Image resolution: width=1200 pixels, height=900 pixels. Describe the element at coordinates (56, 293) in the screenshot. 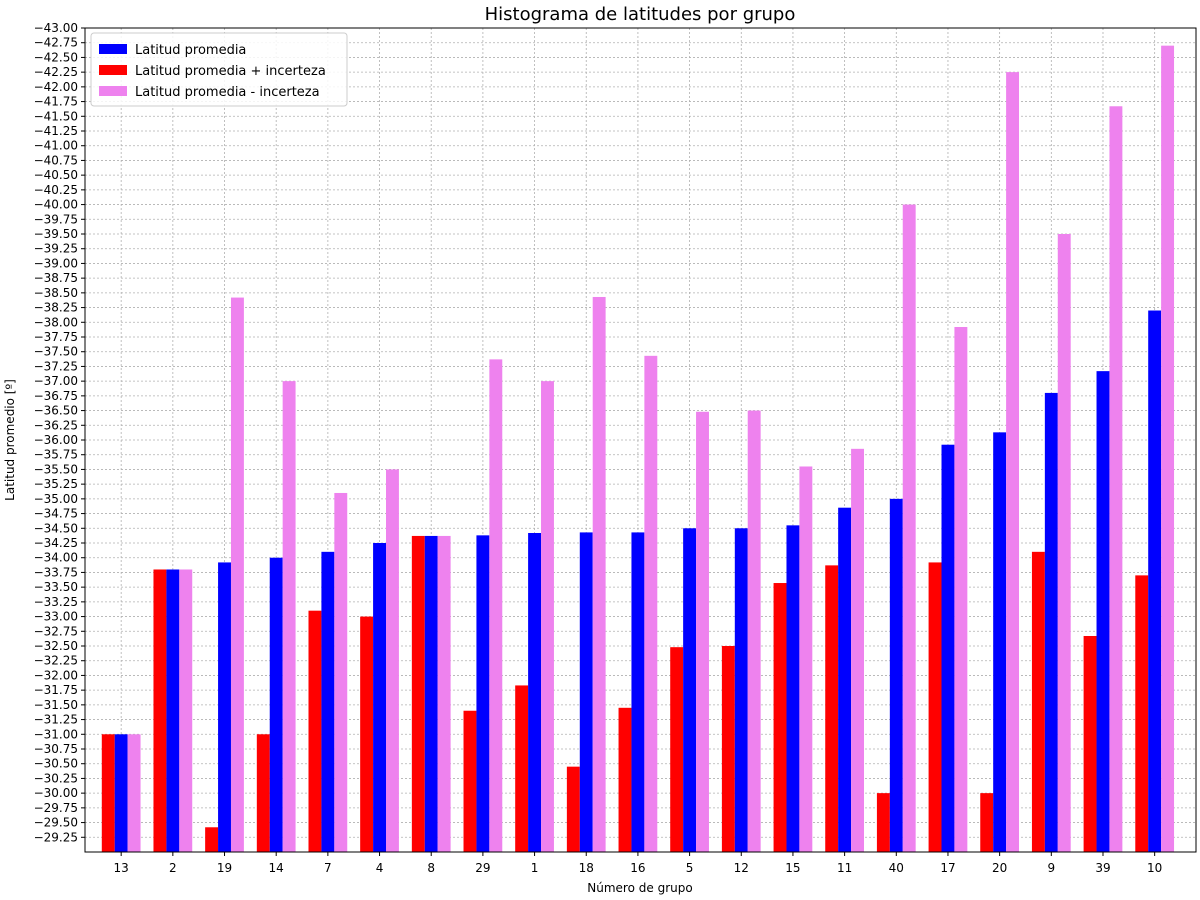

I see `y-tick-label: −38.50` at that location.